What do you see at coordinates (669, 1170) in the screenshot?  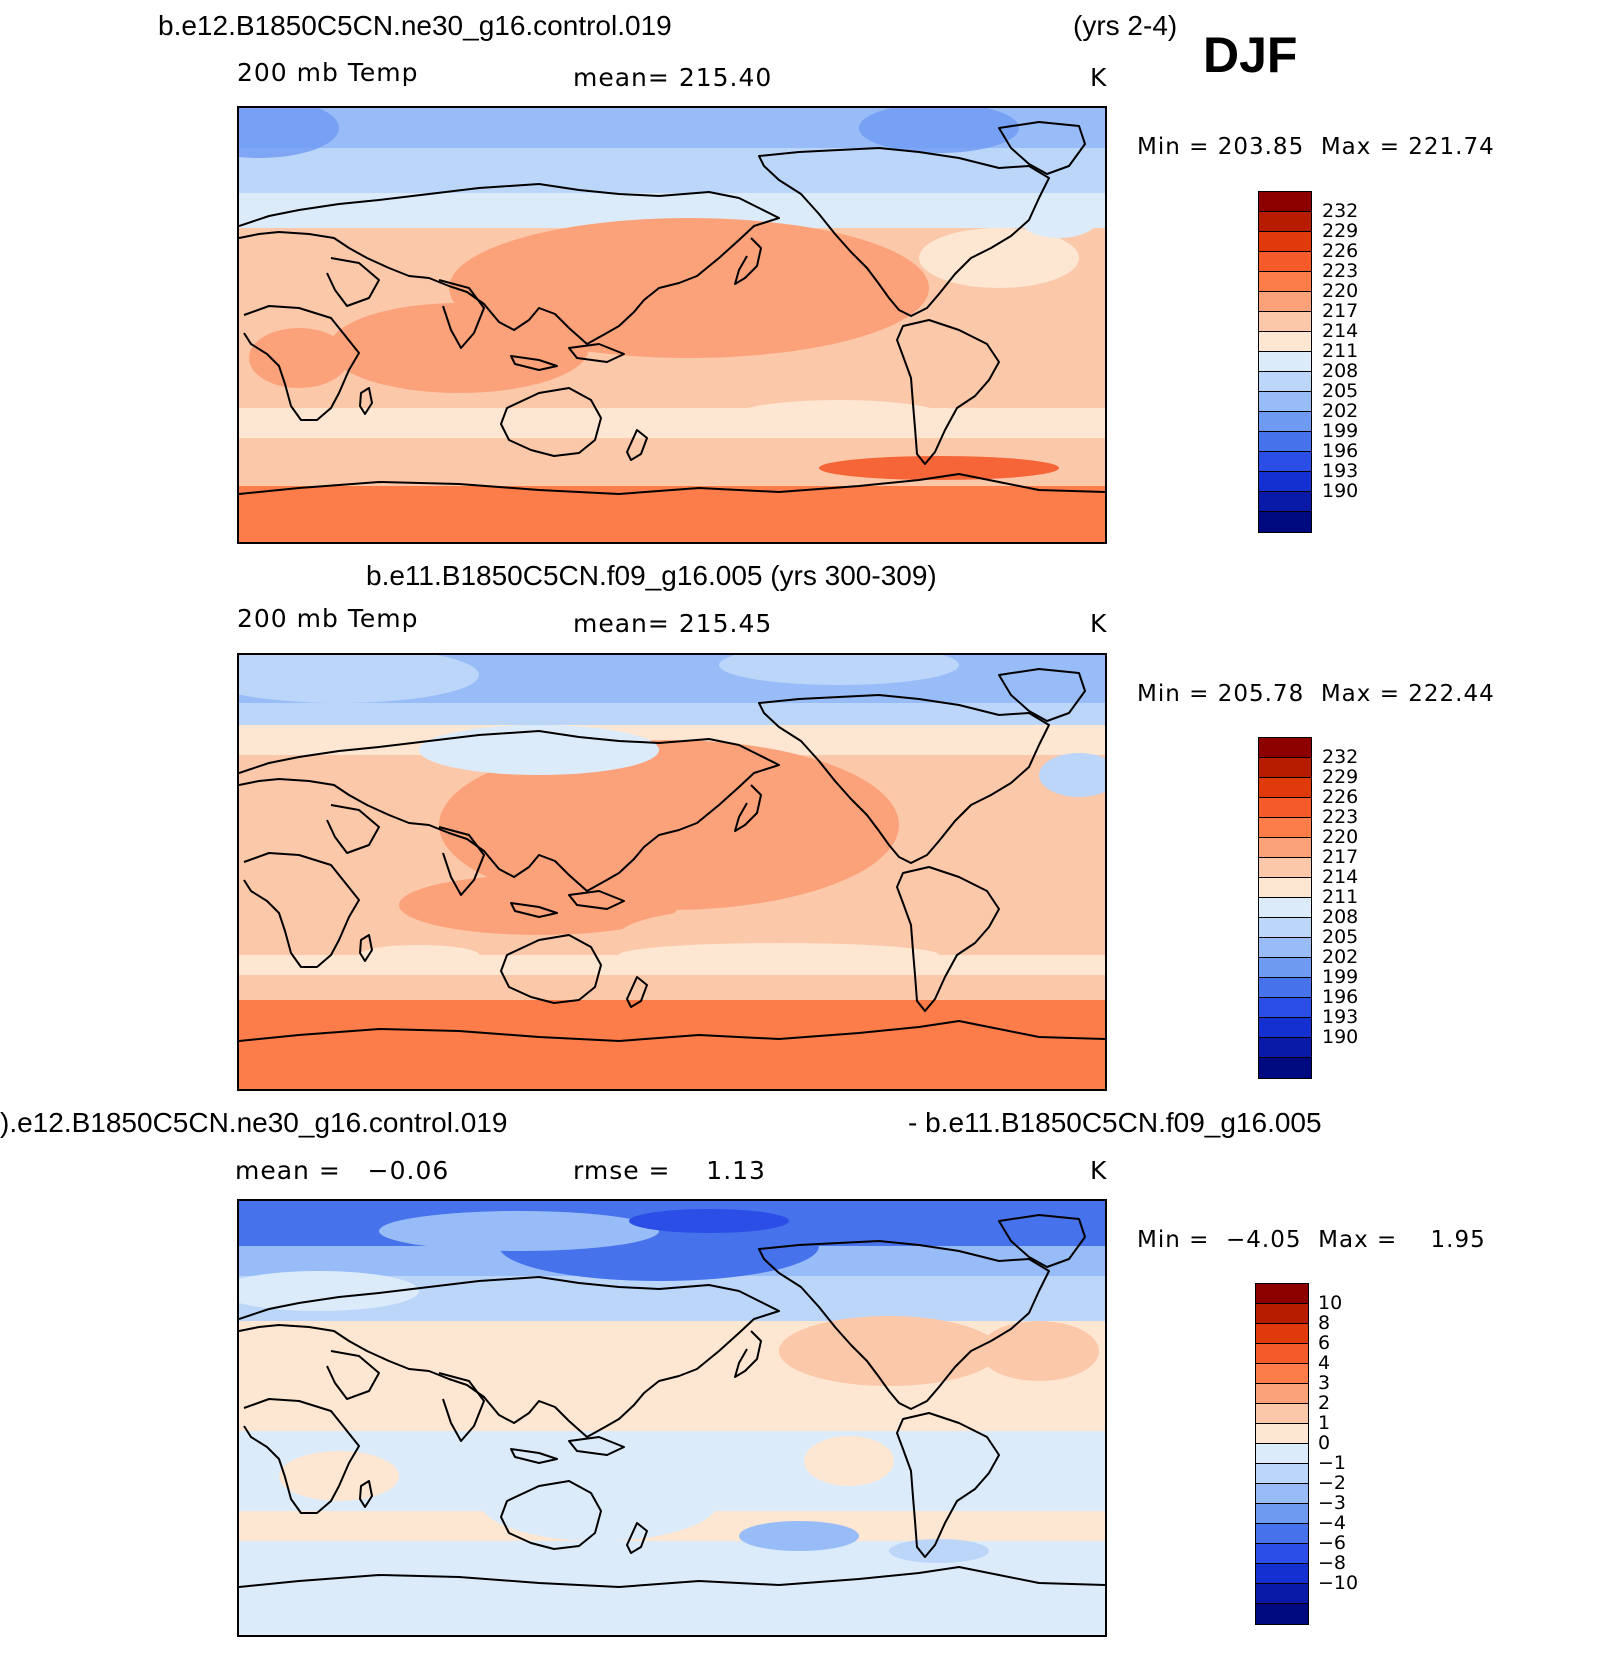 I see `panel3-rmse: rmse = 1.13` at bounding box center [669, 1170].